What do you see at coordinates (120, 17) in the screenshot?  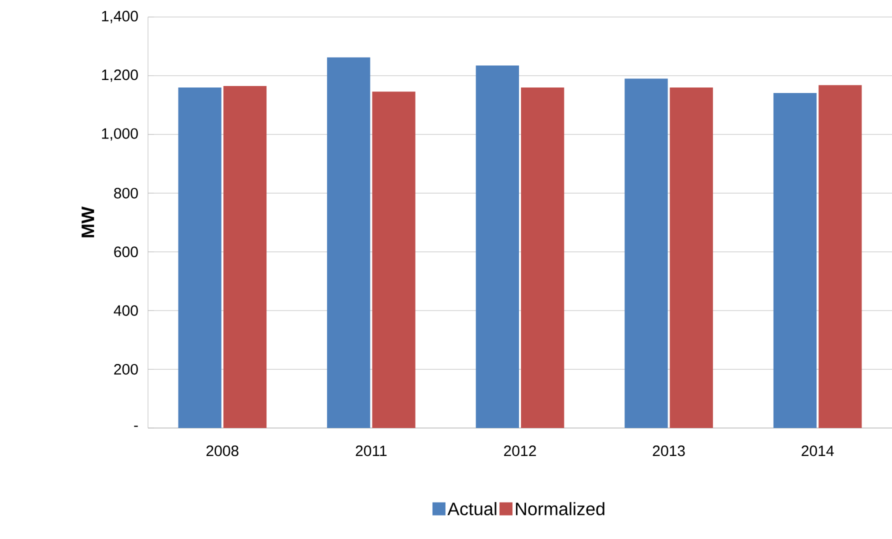 I see `y-tick-label: 1,400` at bounding box center [120, 17].